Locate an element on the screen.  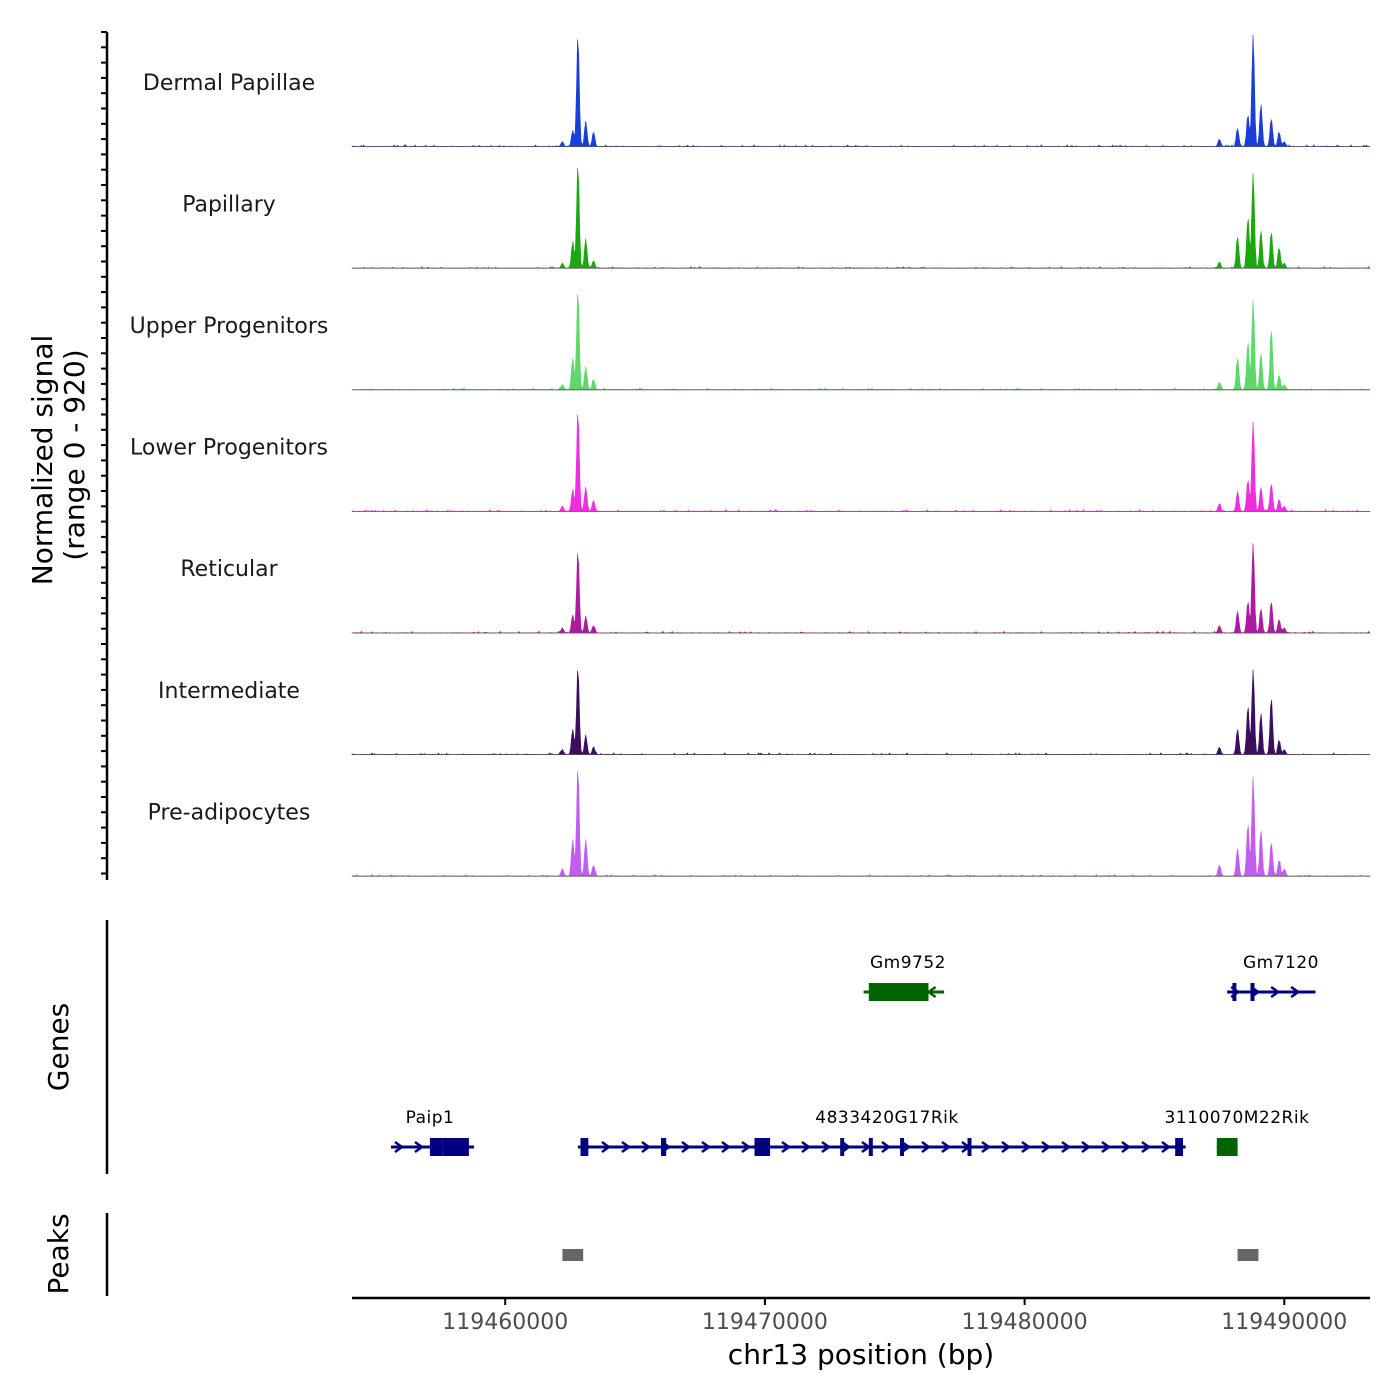
gene-4833420g17rik: 4833420G17Rik is located at coordinates (881, 1132).